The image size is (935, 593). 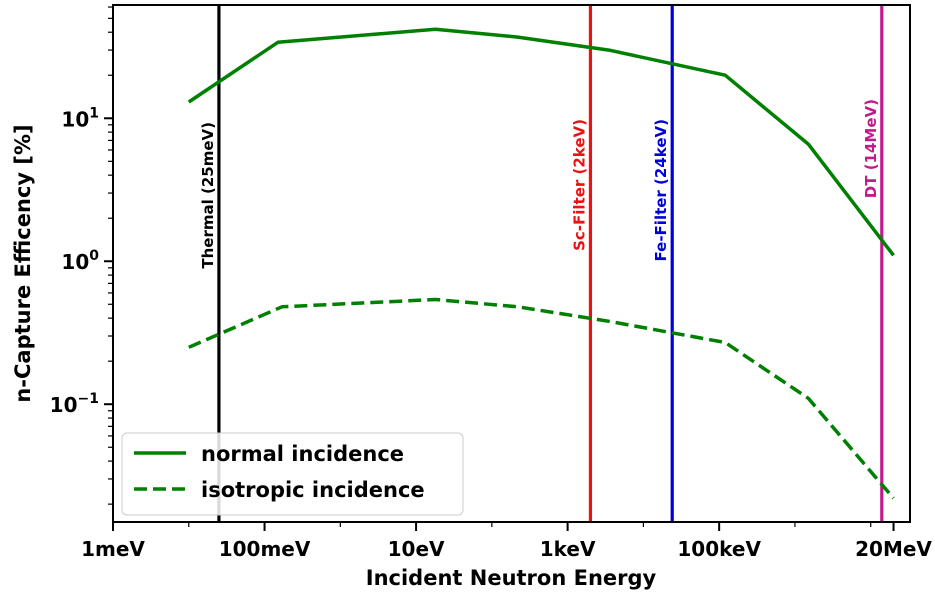 What do you see at coordinates (23, 263) in the screenshot?
I see `y-axis-label: n-Capture Efficency [%]` at bounding box center [23, 263].